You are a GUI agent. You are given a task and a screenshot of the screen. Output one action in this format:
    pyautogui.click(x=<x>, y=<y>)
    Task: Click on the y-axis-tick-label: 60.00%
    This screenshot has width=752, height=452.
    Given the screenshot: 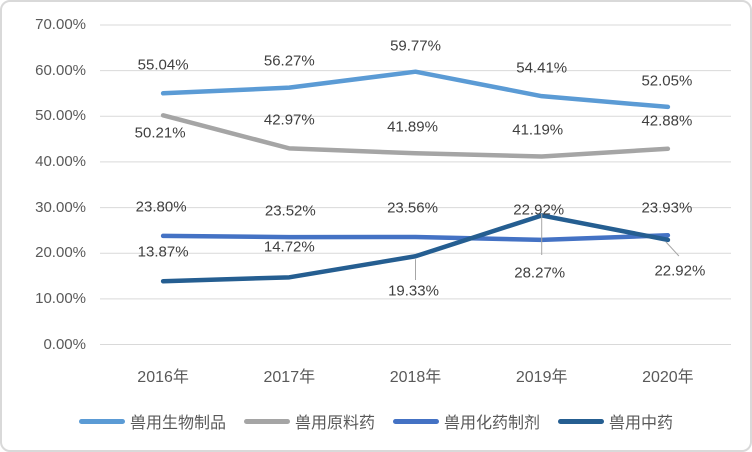 What is the action you would take?
    pyautogui.click(x=60, y=70)
    